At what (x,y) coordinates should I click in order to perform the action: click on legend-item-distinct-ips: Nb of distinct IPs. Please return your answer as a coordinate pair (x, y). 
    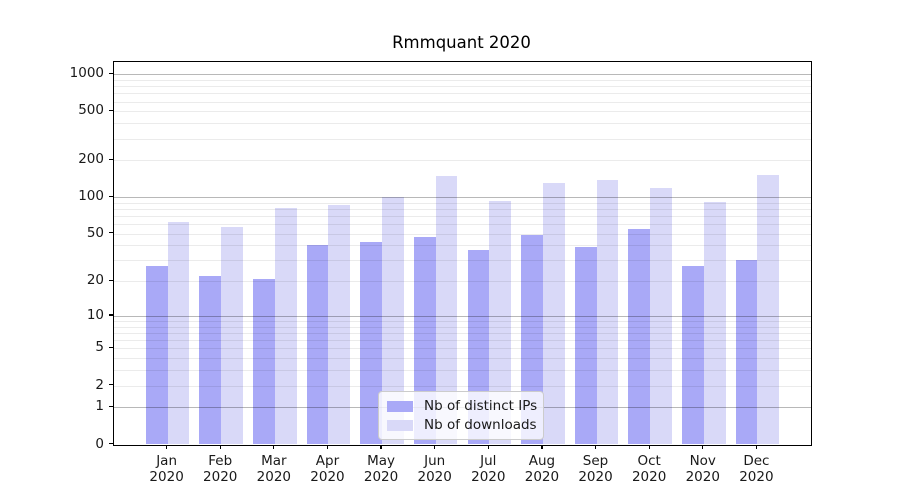
    Looking at the image, I should click on (462, 406).